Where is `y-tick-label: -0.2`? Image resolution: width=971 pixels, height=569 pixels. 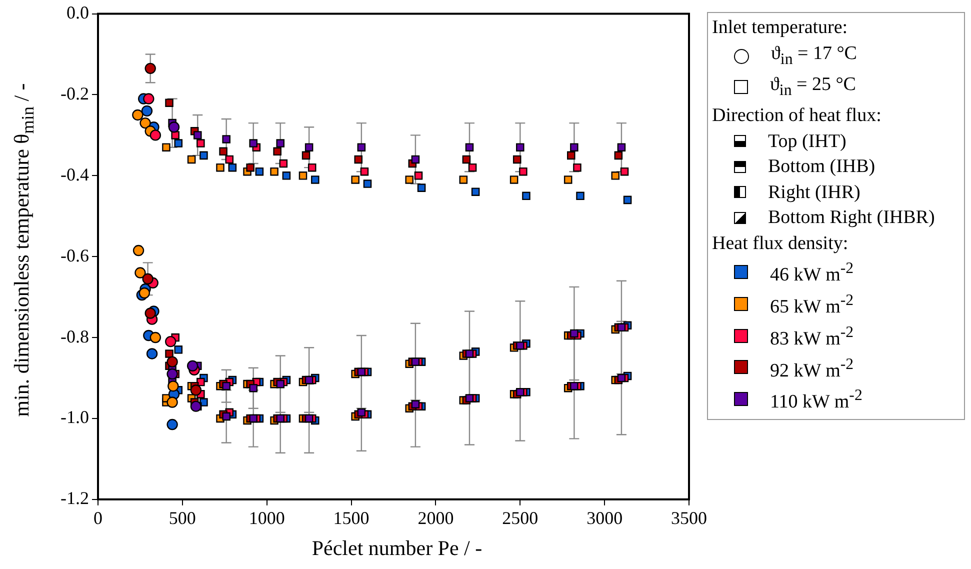 y-tick-label: -0.2 is located at coordinates (74, 93).